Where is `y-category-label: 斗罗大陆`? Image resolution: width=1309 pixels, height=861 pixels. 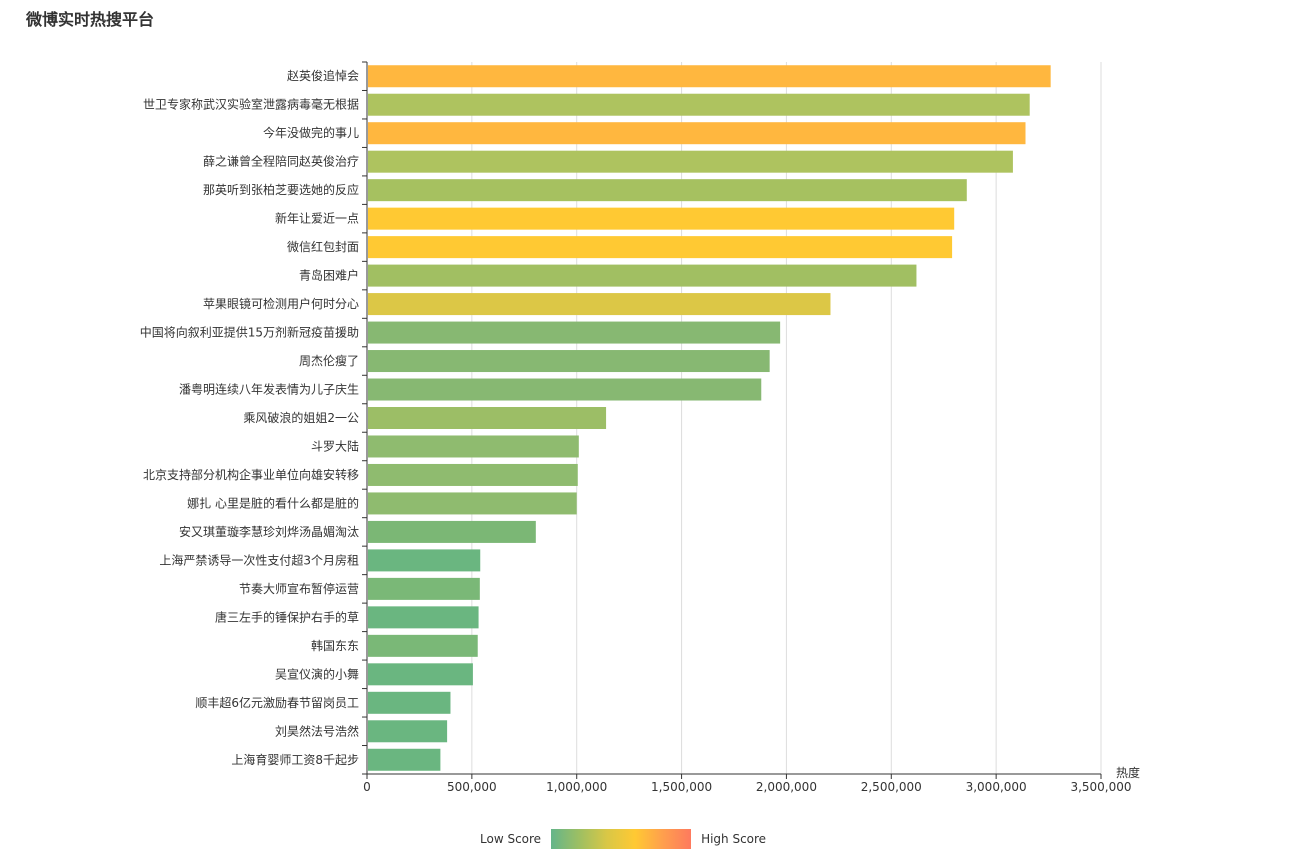
y-category-label: 斗罗大陆 is located at coordinates (335, 445).